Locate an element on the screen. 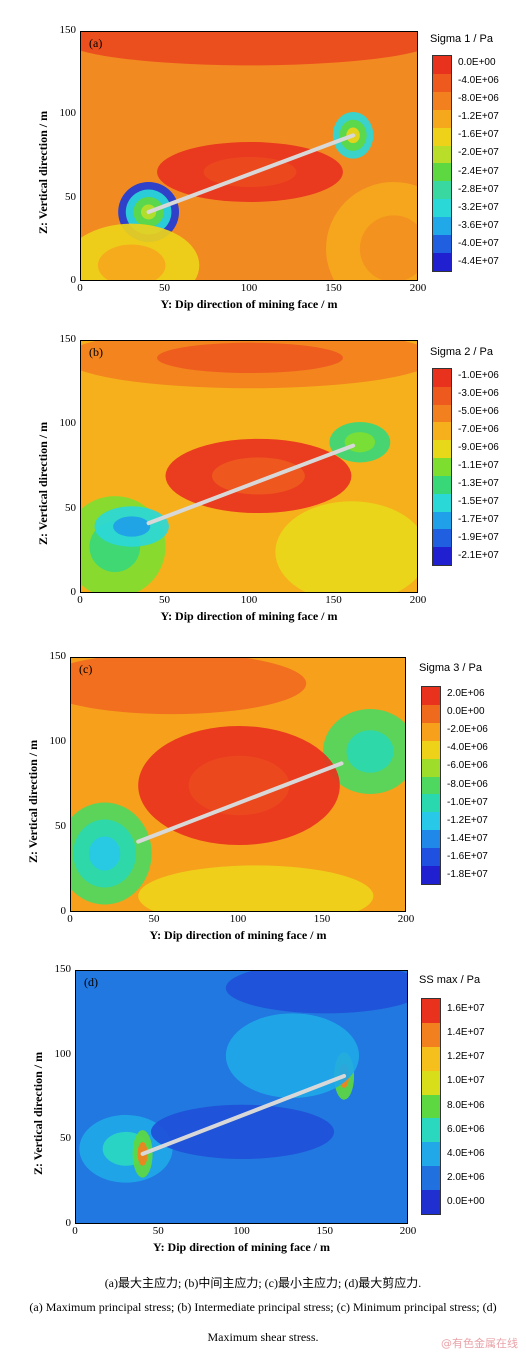  colorbar-level-label: -2.0E+07 is located at coordinates (478, 153).